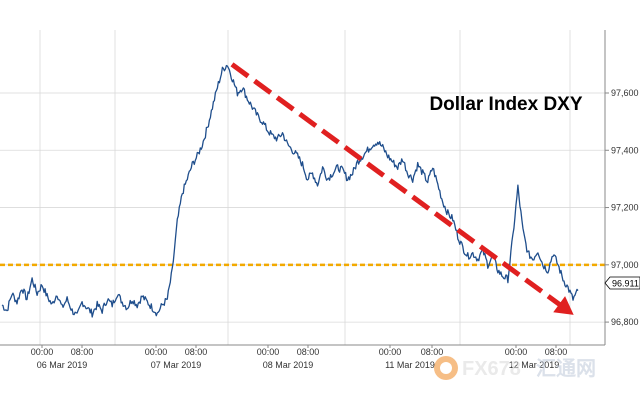 This screenshot has width=640, height=400. I want to click on y-tick-labels: 97,600 97,400 97,200 97,000 96,800, so click(622, 207).